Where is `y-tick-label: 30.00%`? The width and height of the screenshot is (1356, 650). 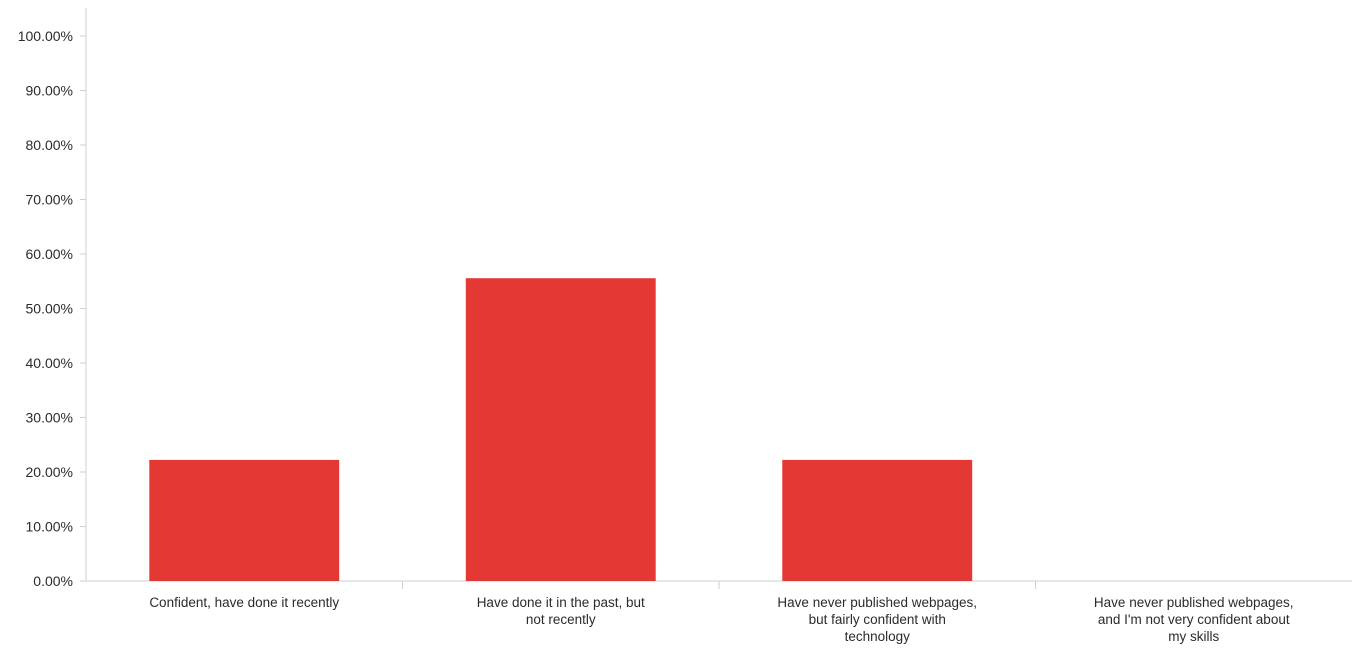 y-tick-label: 30.00% is located at coordinates (49, 418).